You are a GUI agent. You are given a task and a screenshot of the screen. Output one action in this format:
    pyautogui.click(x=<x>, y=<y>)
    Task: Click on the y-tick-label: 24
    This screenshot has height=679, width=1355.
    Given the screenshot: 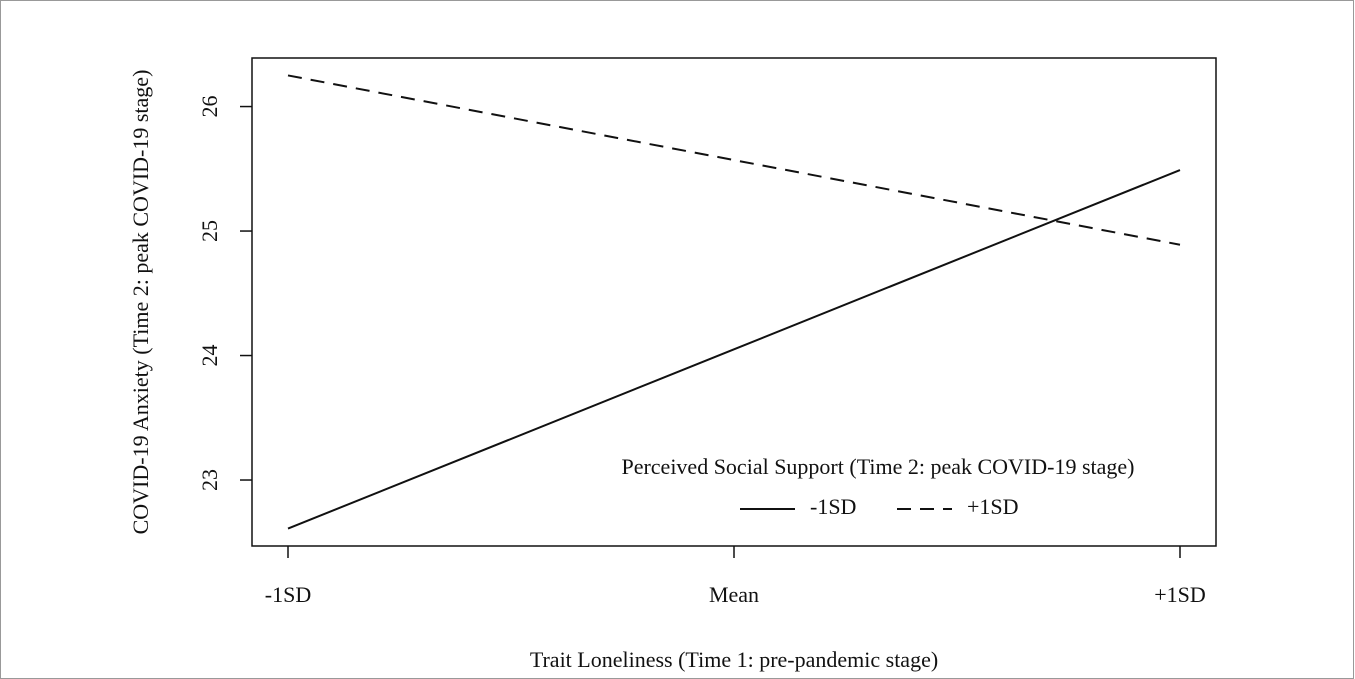 What is the action you would take?
    pyautogui.click(x=209, y=356)
    